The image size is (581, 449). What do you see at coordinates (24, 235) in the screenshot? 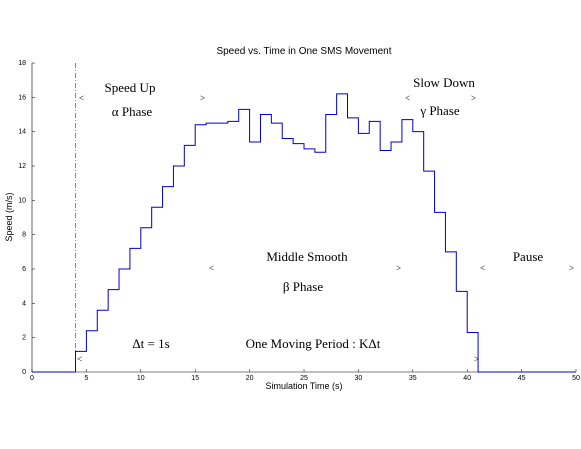
I see `y-tick-label: 8` at bounding box center [24, 235].